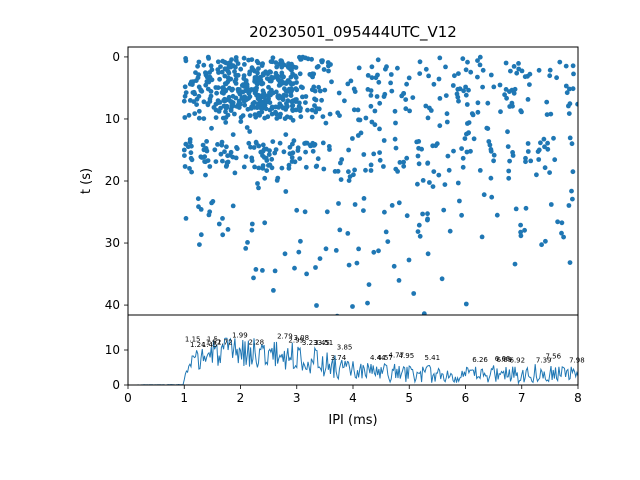 The width and height of the screenshot is (640, 480). I want to click on svg-text: 7, so click(522, 398).